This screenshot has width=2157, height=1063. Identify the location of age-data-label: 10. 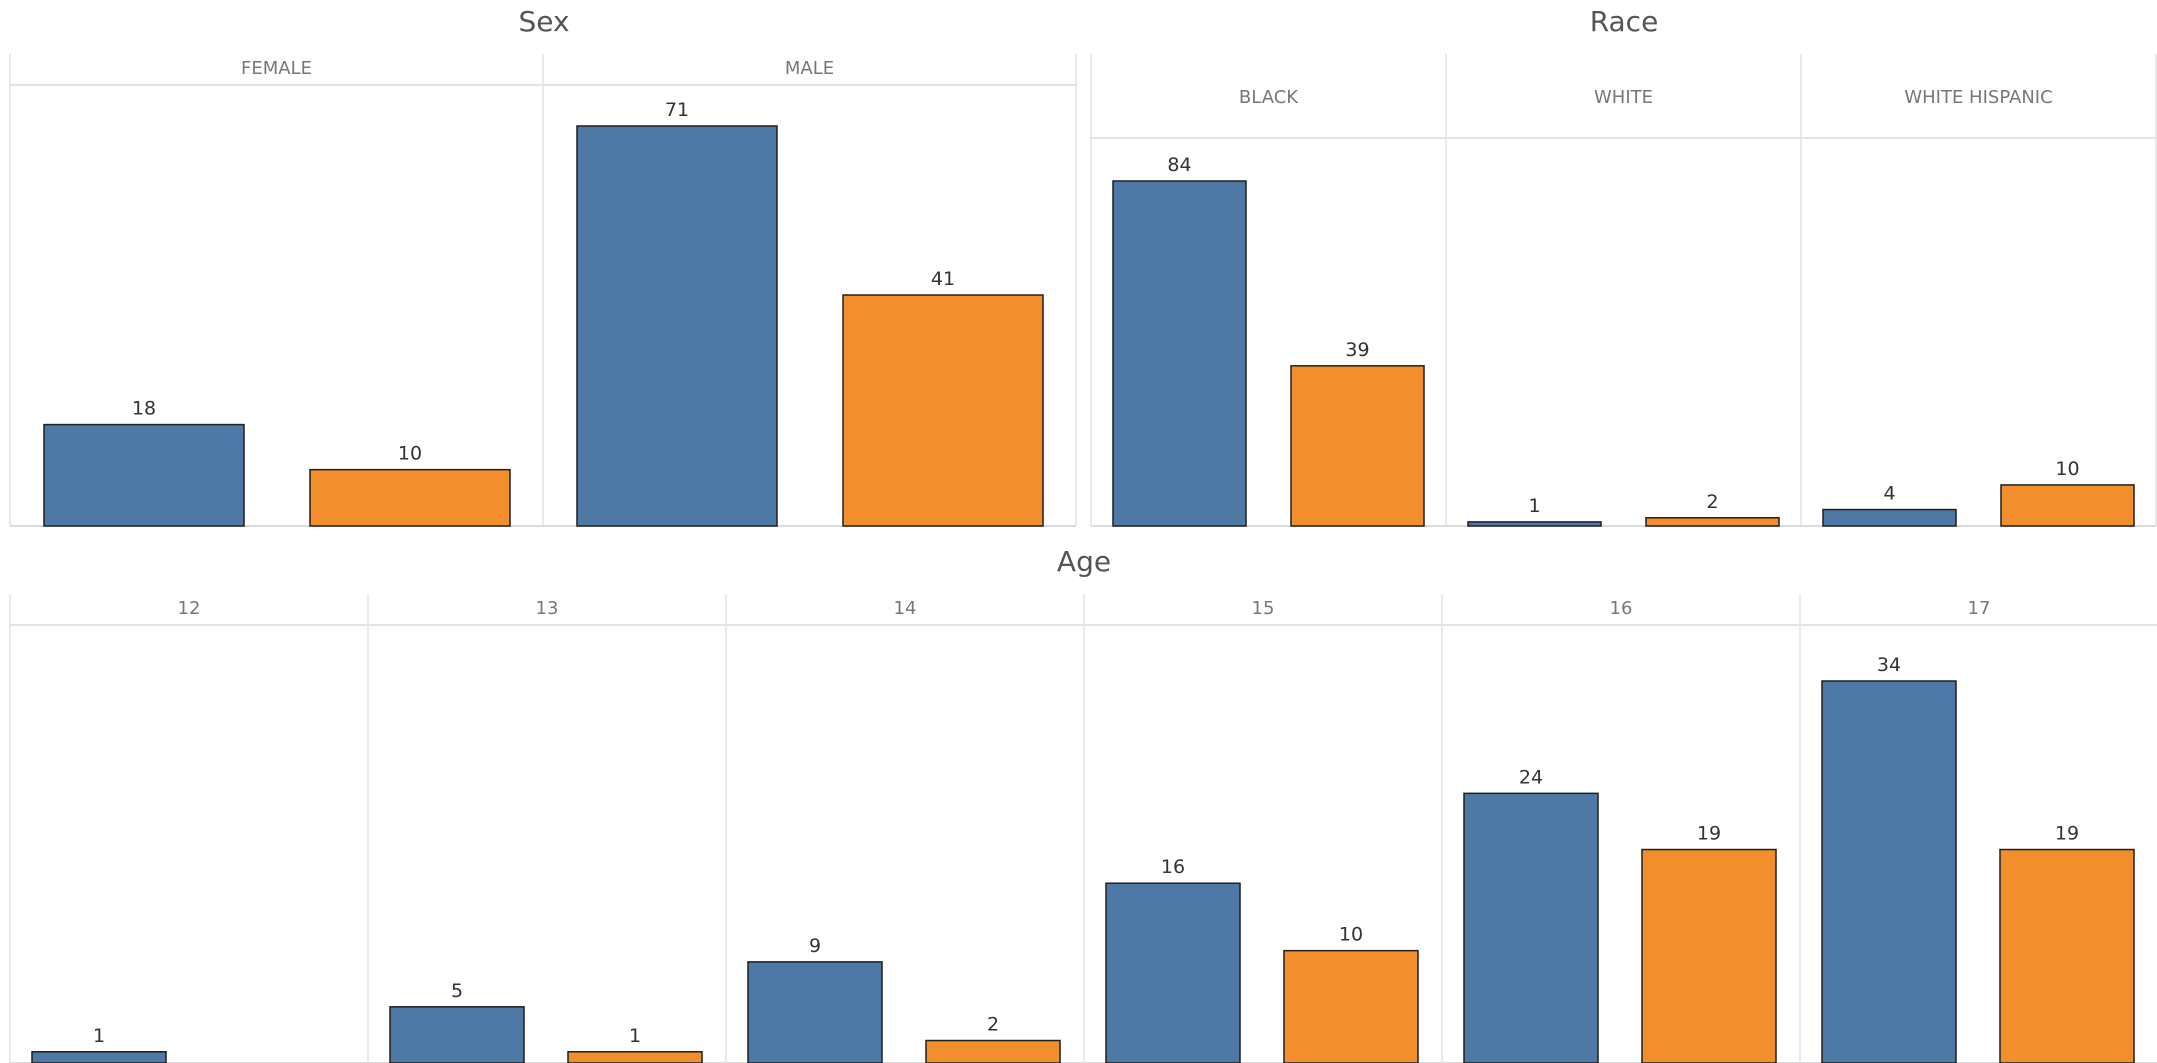
(1351, 935).